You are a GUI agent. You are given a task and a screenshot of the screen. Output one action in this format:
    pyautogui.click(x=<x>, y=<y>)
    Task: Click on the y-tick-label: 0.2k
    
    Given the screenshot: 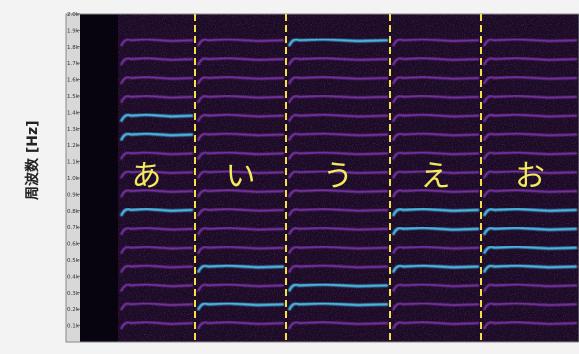 What is the action you would take?
    pyautogui.click(x=73, y=310)
    